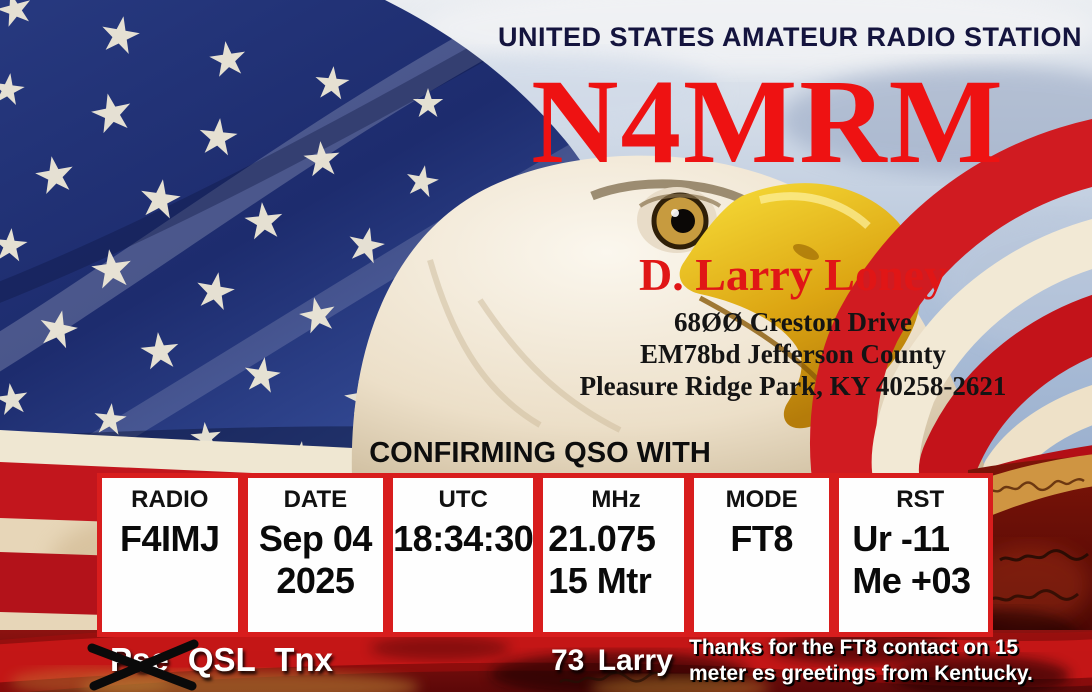 This screenshot has height=692, width=1092. Describe the element at coordinates (679, 220) in the screenshot. I see `eagle-eye` at that location.